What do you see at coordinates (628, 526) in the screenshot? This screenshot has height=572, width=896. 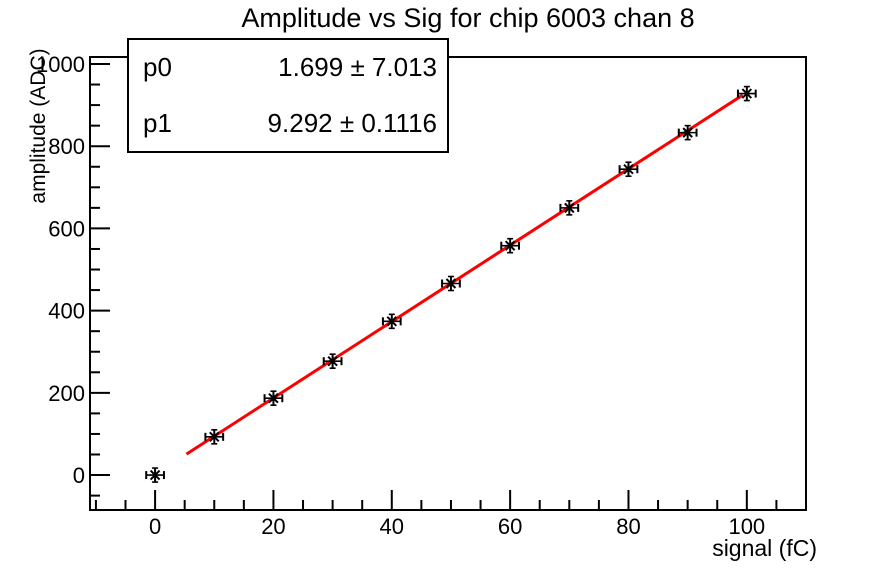 I see `x-tick-label: 80` at bounding box center [628, 526].